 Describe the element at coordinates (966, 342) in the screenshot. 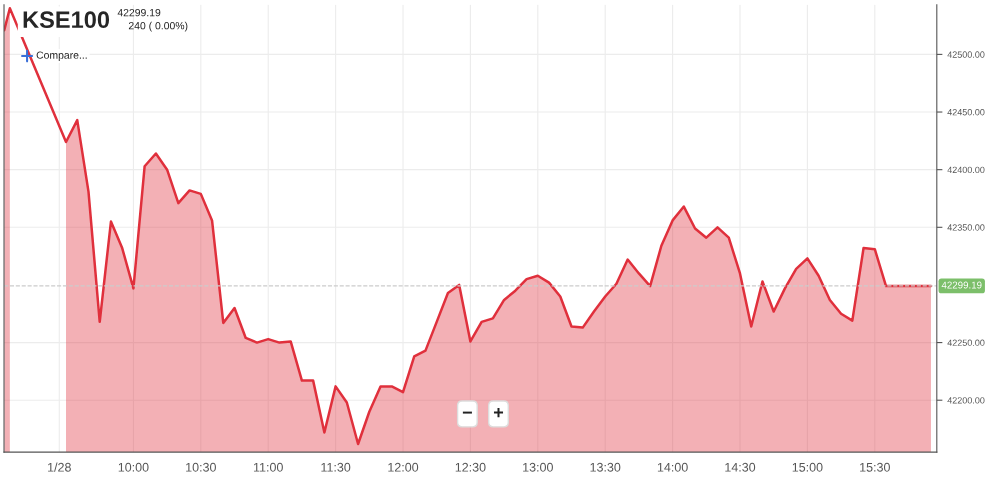

I see `y-tick-label: 42250.00` at that location.